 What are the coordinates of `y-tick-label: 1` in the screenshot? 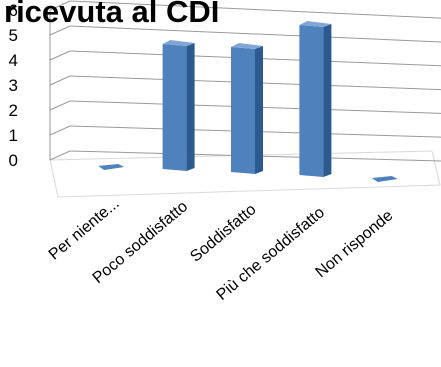 It's located at (13, 135).